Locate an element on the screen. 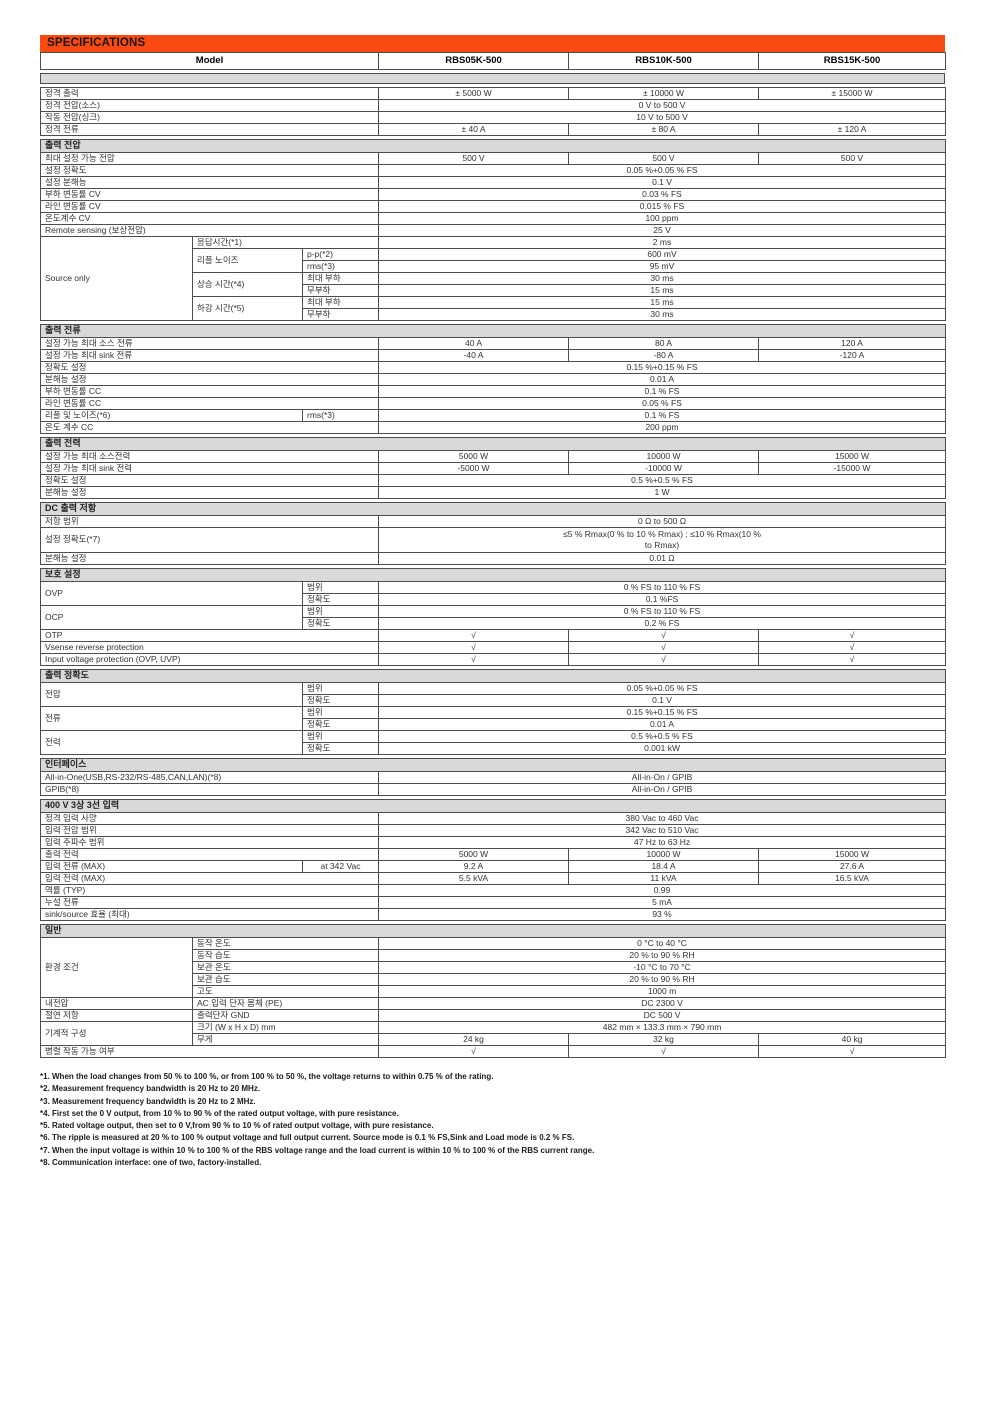  table-row: 정격 입력 사양 380 Vac to 460 Vac is located at coordinates (493, 818).